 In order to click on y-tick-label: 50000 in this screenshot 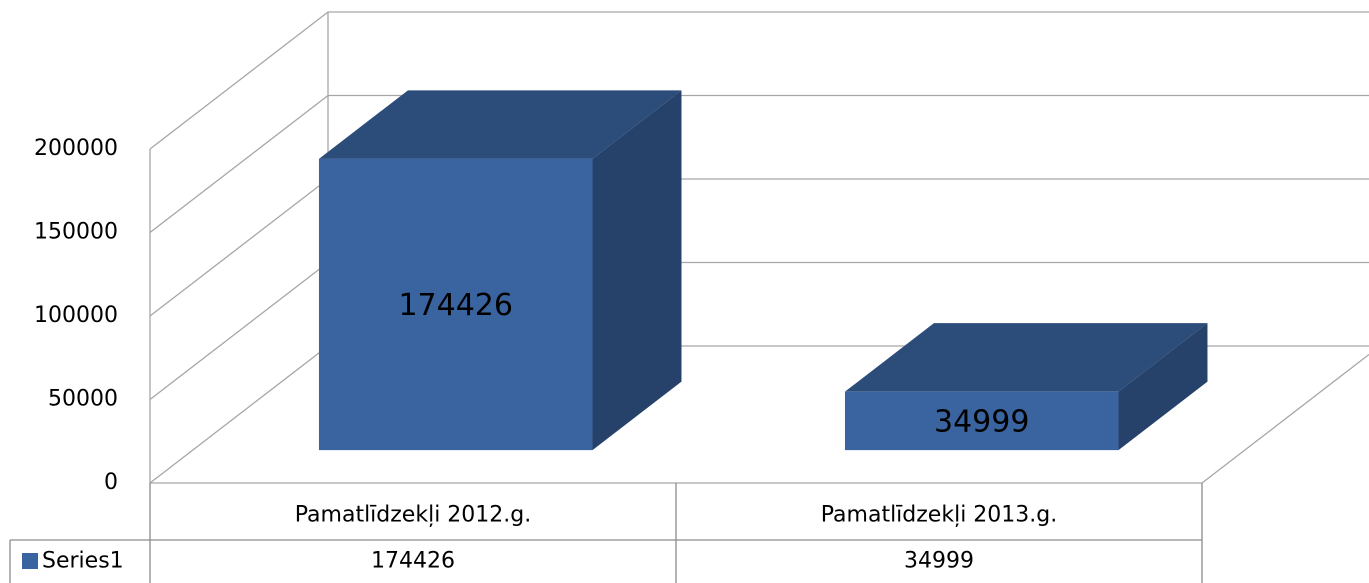, I will do `click(83, 399)`.